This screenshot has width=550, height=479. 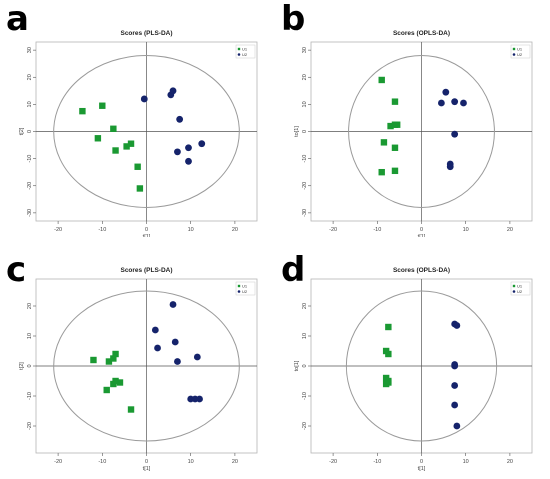 I want to click on pc-confidence-ellipse, so click(x=146, y=366).